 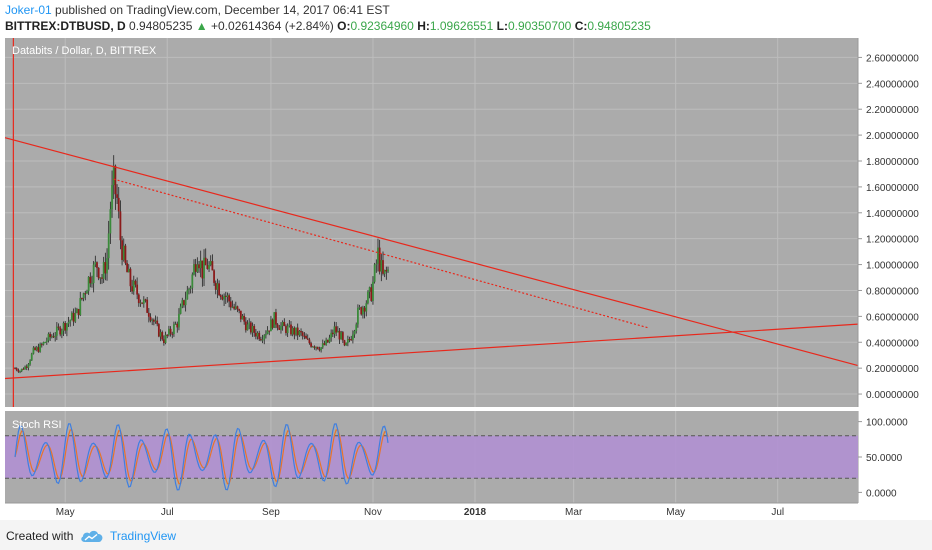 I want to click on price-tick-label: 2.00000000, so click(x=892, y=136).